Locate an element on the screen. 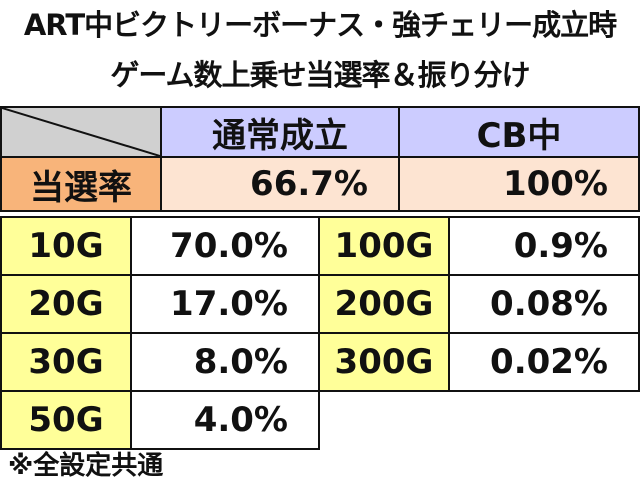 Image resolution: width=640 pixels, height=488 pixels. footnote: ※全設定共通 is located at coordinates (86, 466).